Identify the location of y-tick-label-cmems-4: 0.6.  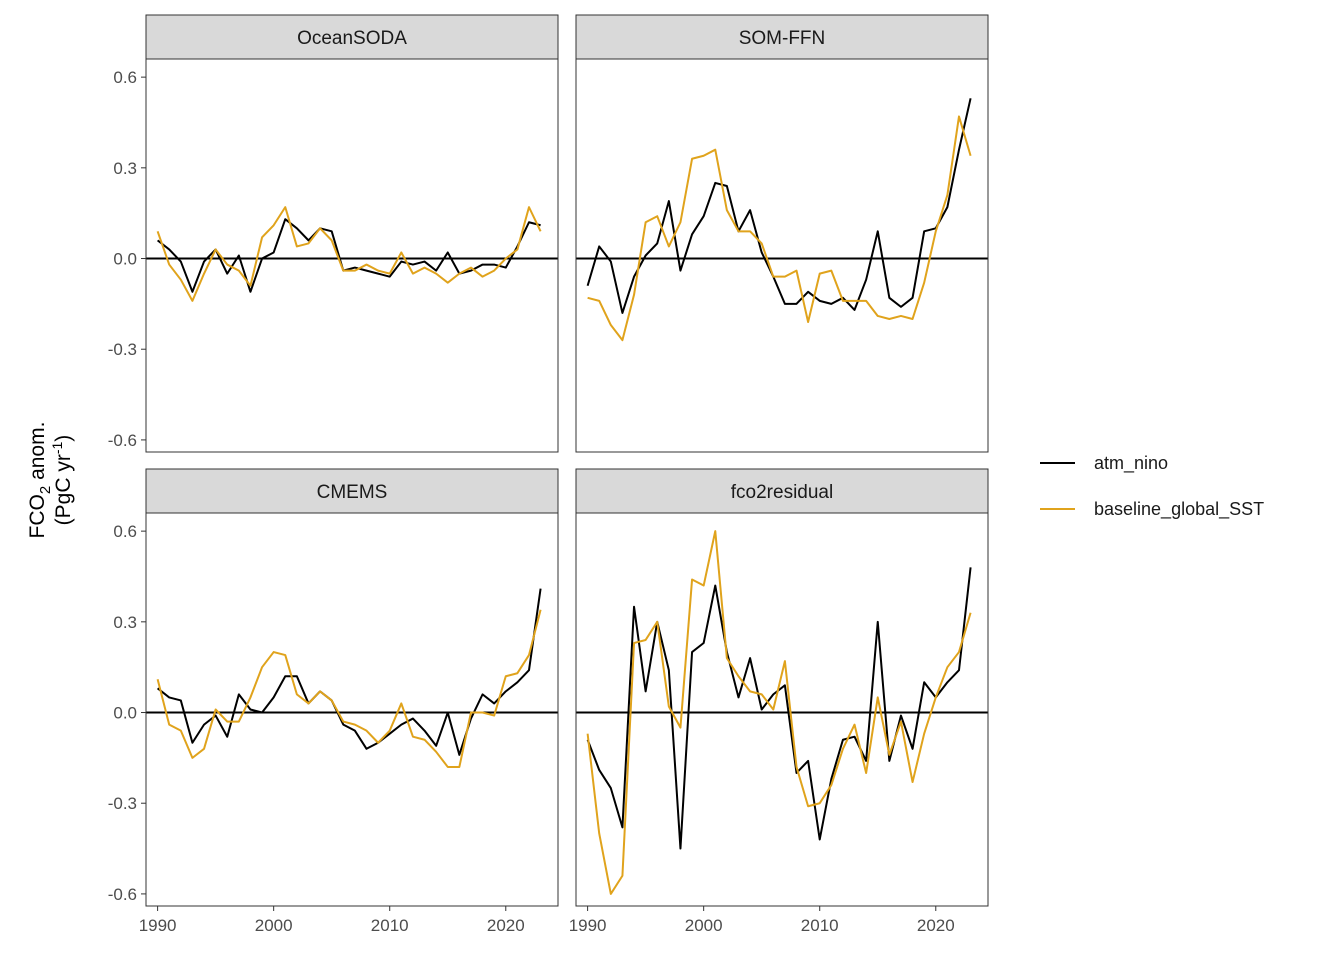
(125, 531).